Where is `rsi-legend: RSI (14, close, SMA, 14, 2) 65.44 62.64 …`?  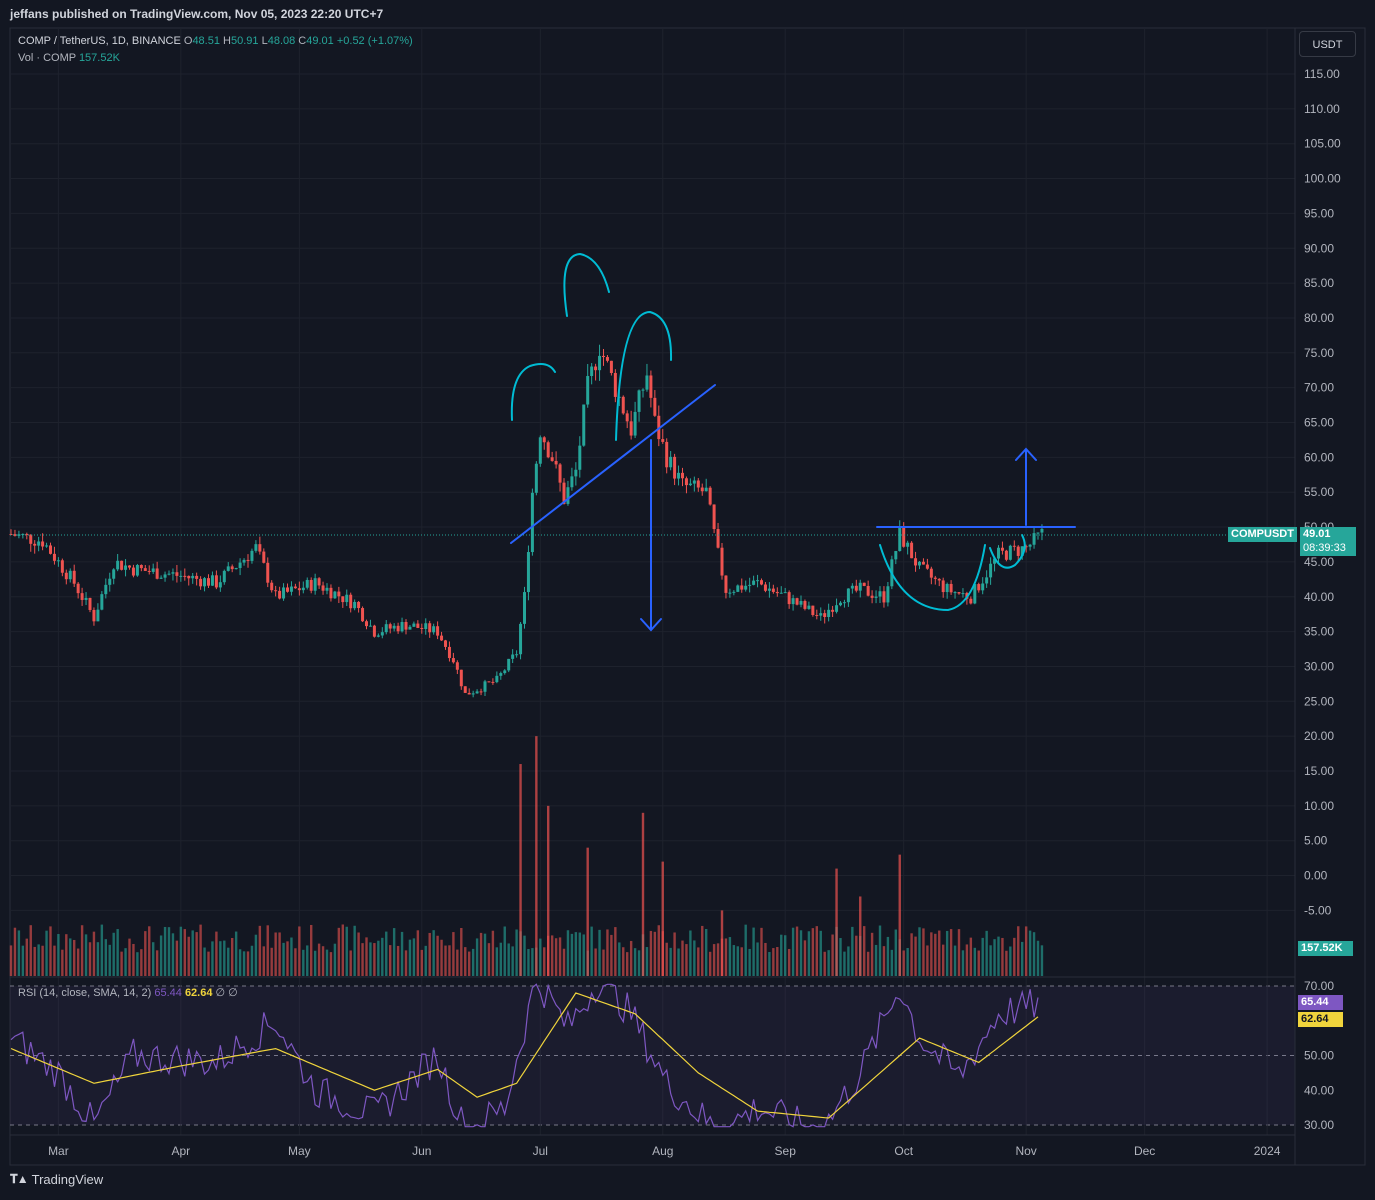 rsi-legend: RSI (14, close, SMA, 14, 2) 65.44 62.64 … is located at coordinates (128, 992).